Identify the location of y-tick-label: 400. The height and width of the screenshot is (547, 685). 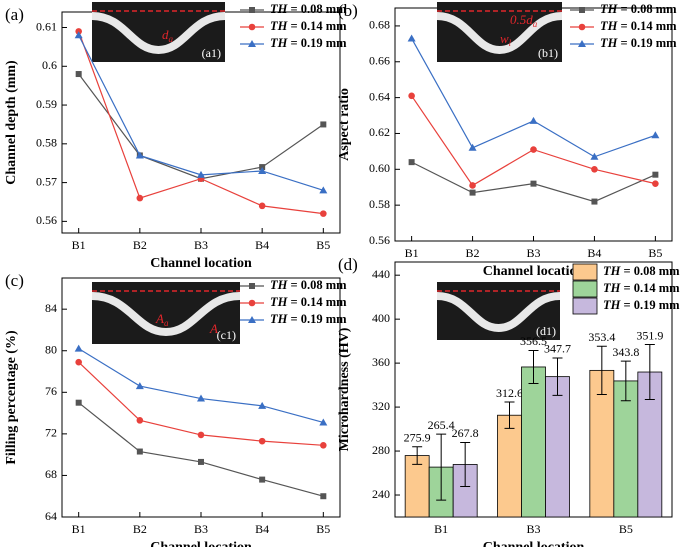
(381, 318).